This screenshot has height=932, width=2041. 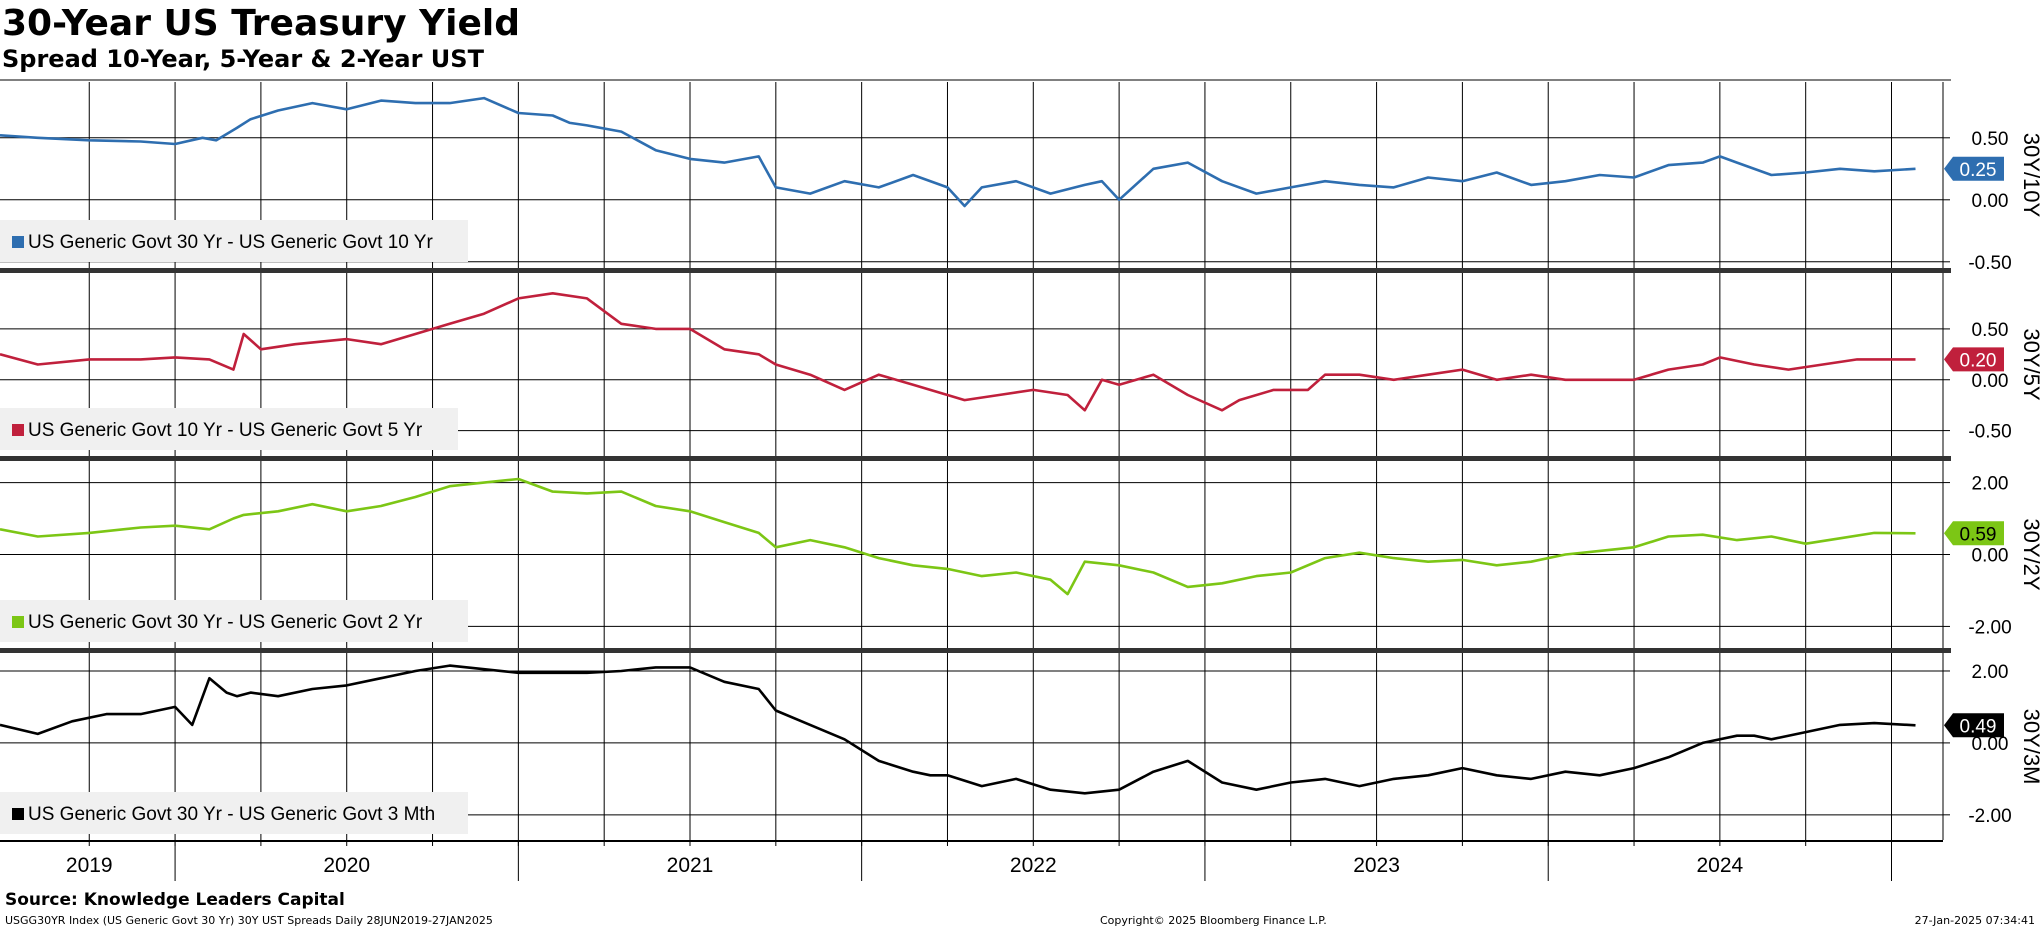 I want to click on chart-subtitle: Spread 10-Year, 5-Year & 2-Year UST, so click(x=243, y=59).